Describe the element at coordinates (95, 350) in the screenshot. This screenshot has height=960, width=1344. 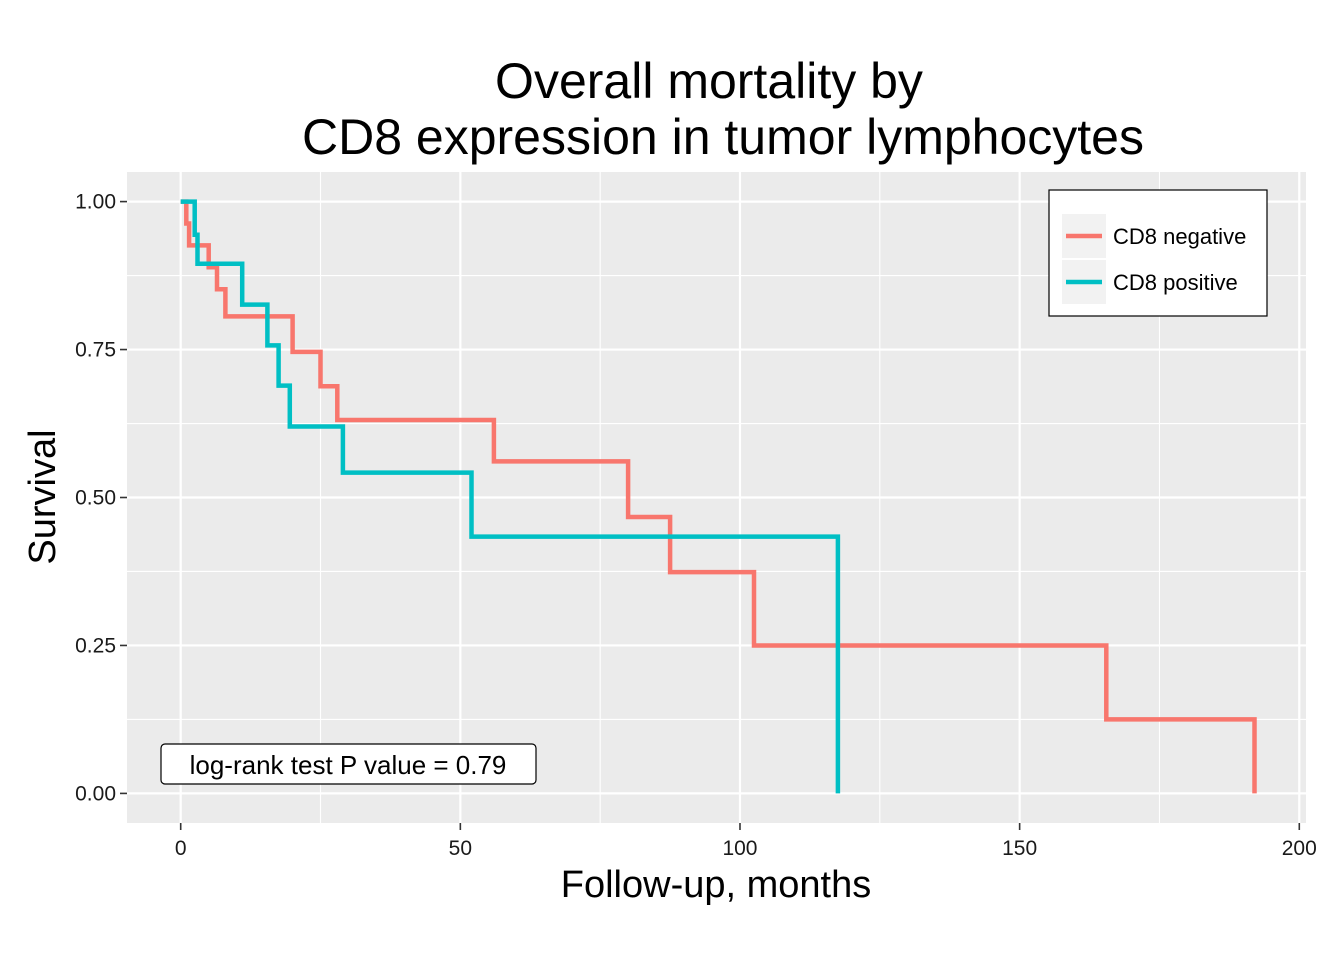
I see `y-tick-label: 0.75` at that location.